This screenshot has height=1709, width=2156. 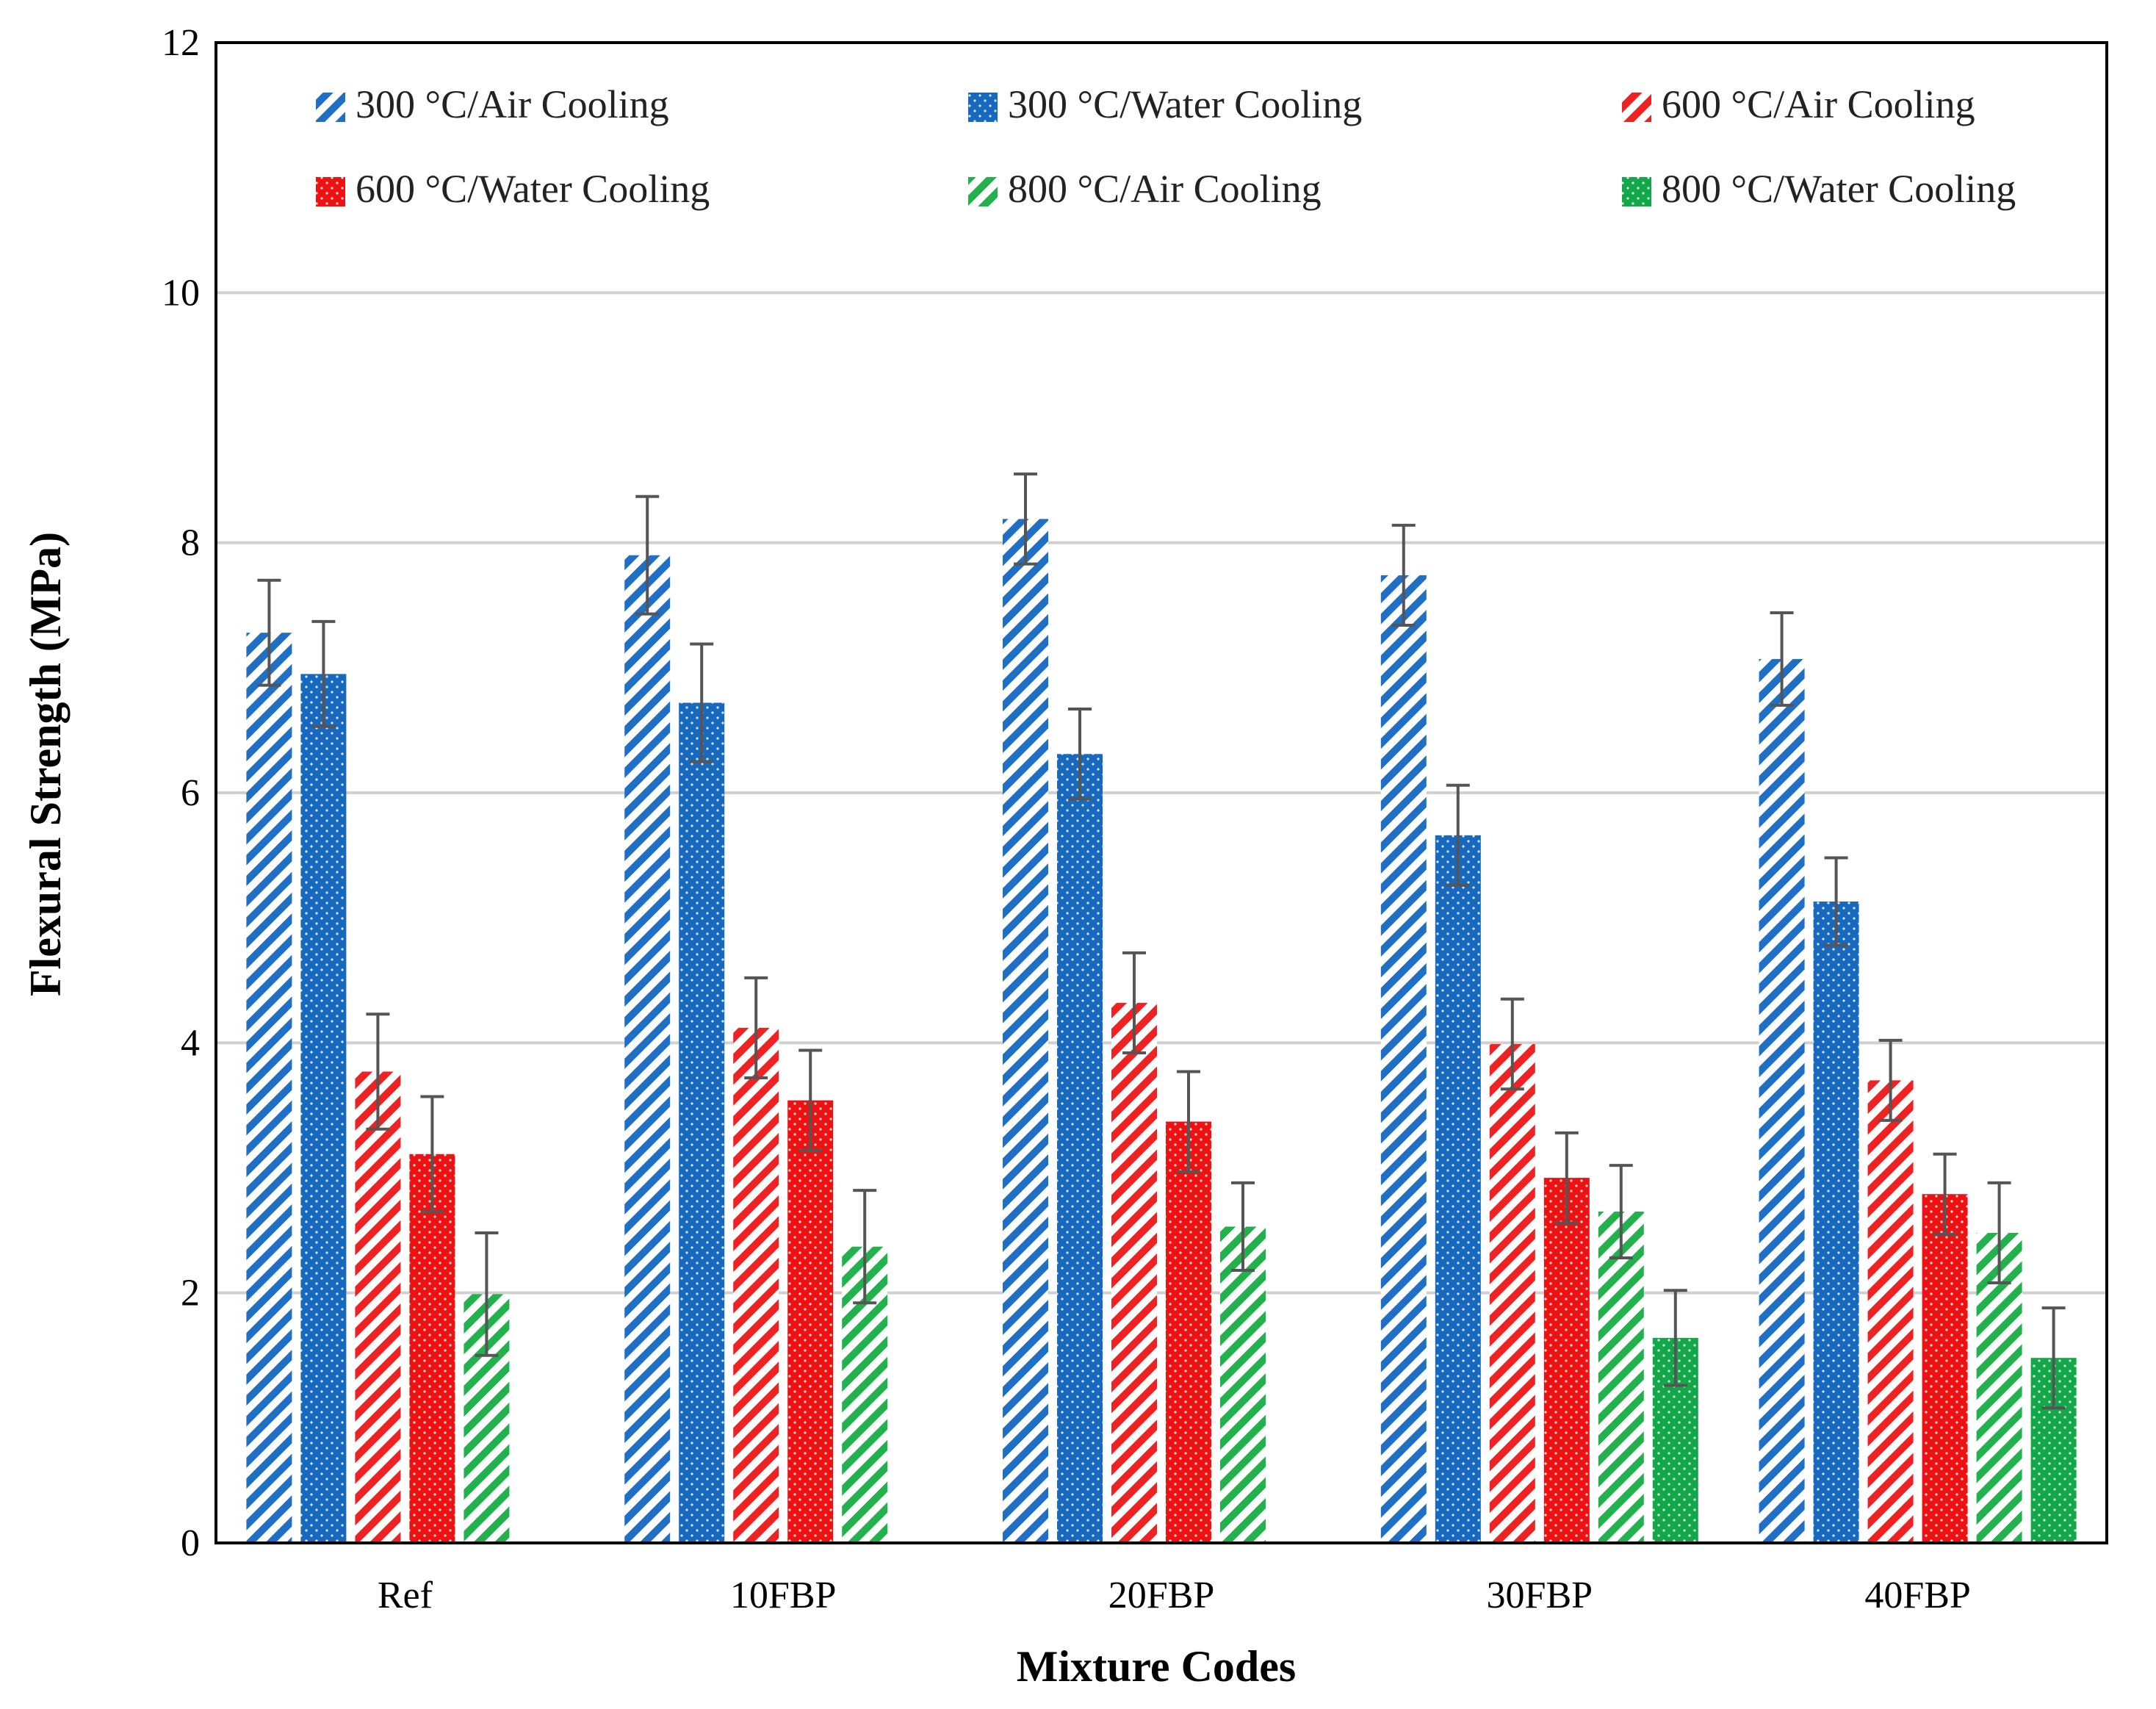 I want to click on x-axis-ticks: Ref 10FBP 20FBP 30FBP 40FBP, so click(x=1174, y=1595).